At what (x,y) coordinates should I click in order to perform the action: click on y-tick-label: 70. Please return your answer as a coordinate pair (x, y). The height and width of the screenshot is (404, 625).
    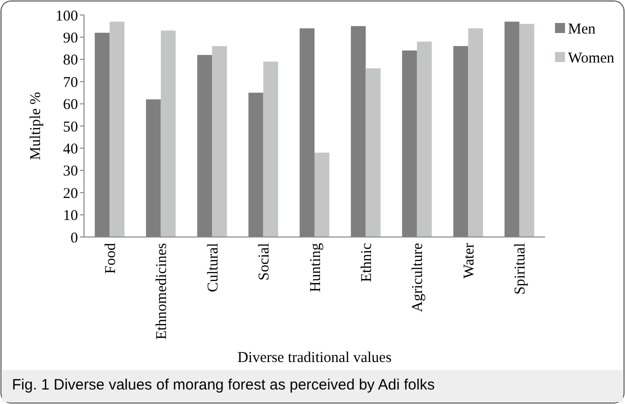
    Looking at the image, I should click on (70, 82).